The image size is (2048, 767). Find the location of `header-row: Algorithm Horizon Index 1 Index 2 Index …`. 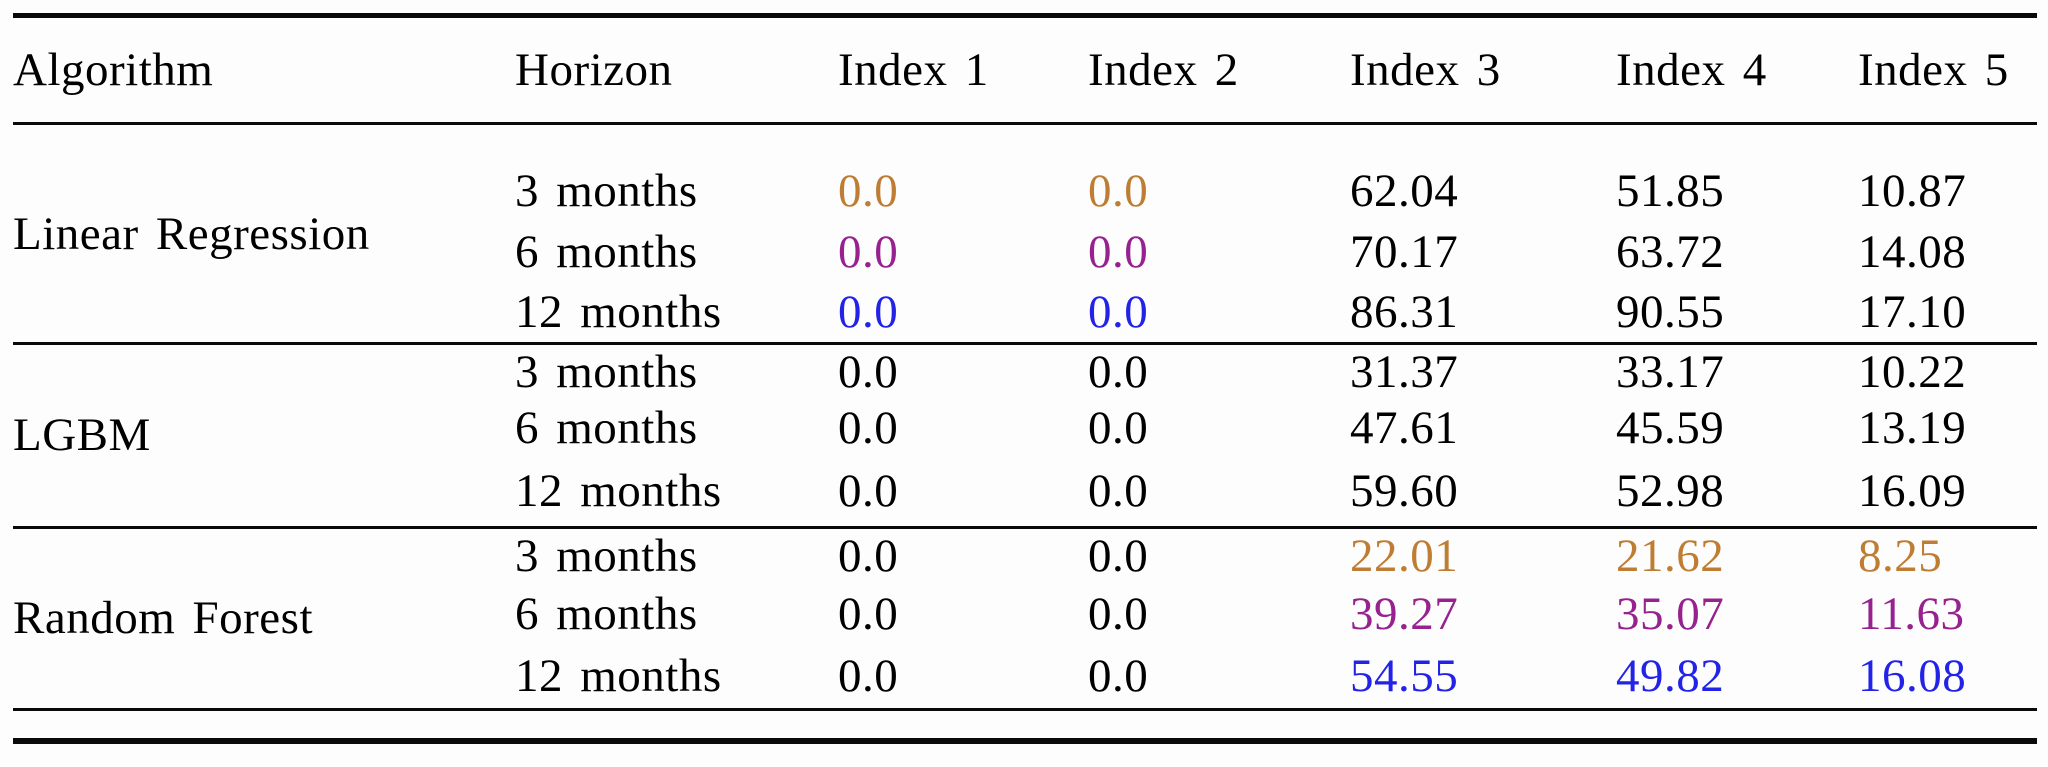

header-row: Algorithm Horizon Index 1 Index 2 Index … is located at coordinates (1025, 70).